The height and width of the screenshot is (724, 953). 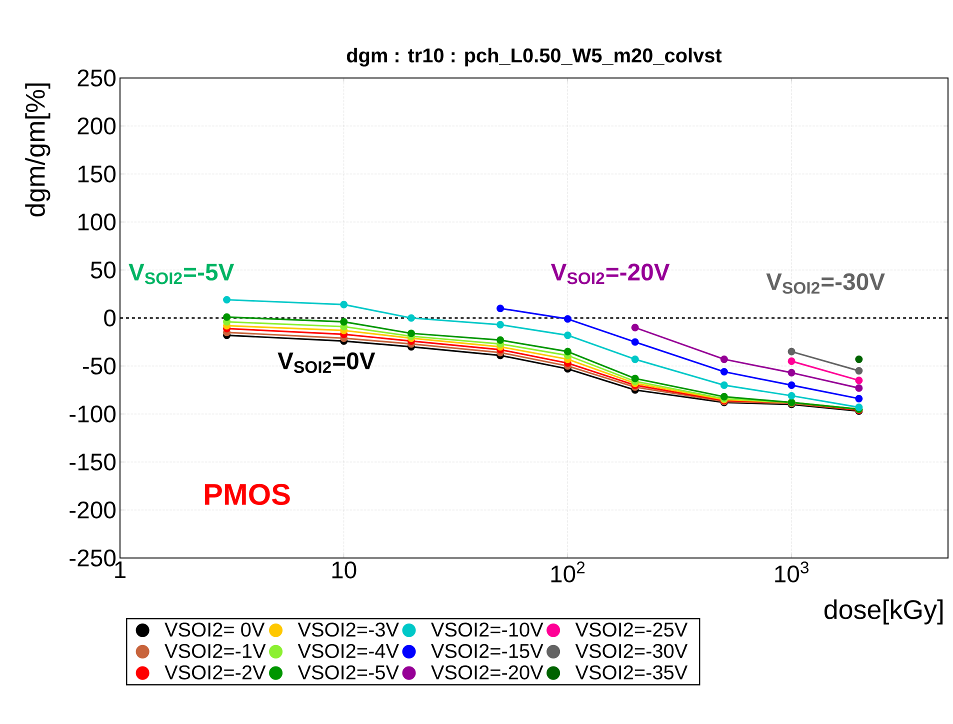 I want to click on y-tick-label: -250, so click(x=93, y=558).